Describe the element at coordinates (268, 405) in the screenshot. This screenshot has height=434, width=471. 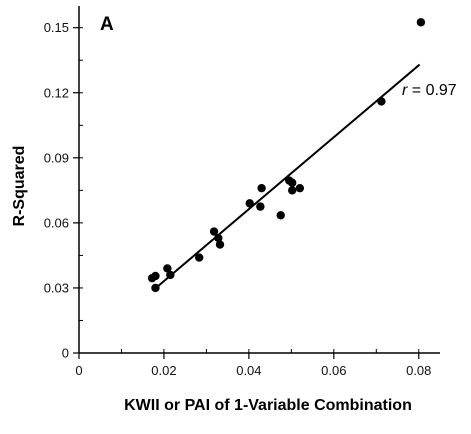
I see `x-axis-title: KWII or PAI of 1-Variable Combination` at that location.